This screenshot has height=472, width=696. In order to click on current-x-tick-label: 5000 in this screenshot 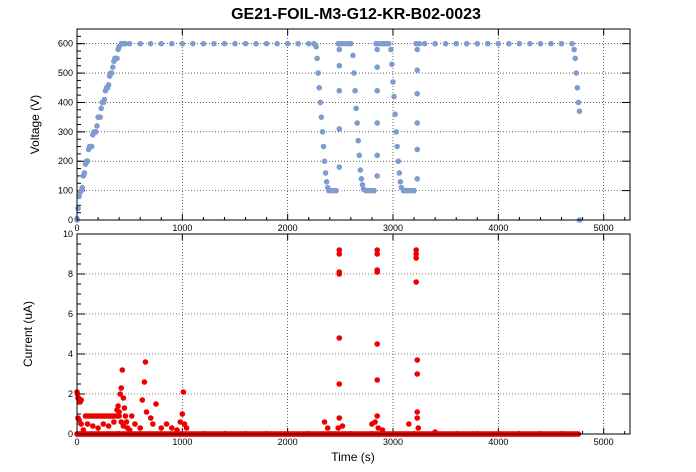, I will do `click(604, 442)`.